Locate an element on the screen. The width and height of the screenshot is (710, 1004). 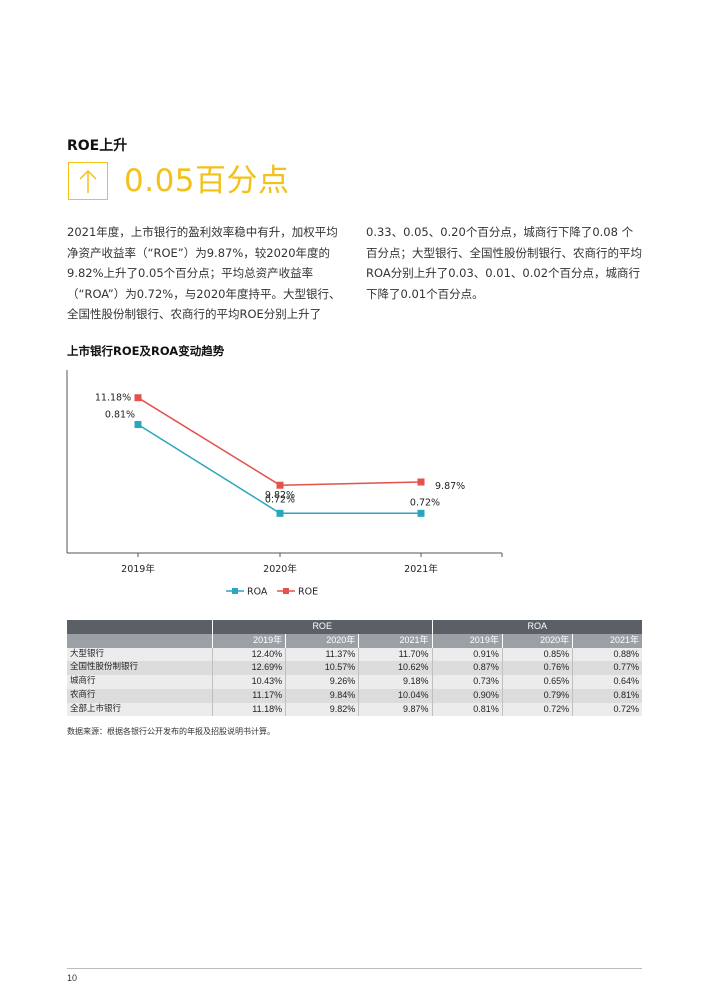
table-cell: 0.73% is located at coordinates (467, 682).